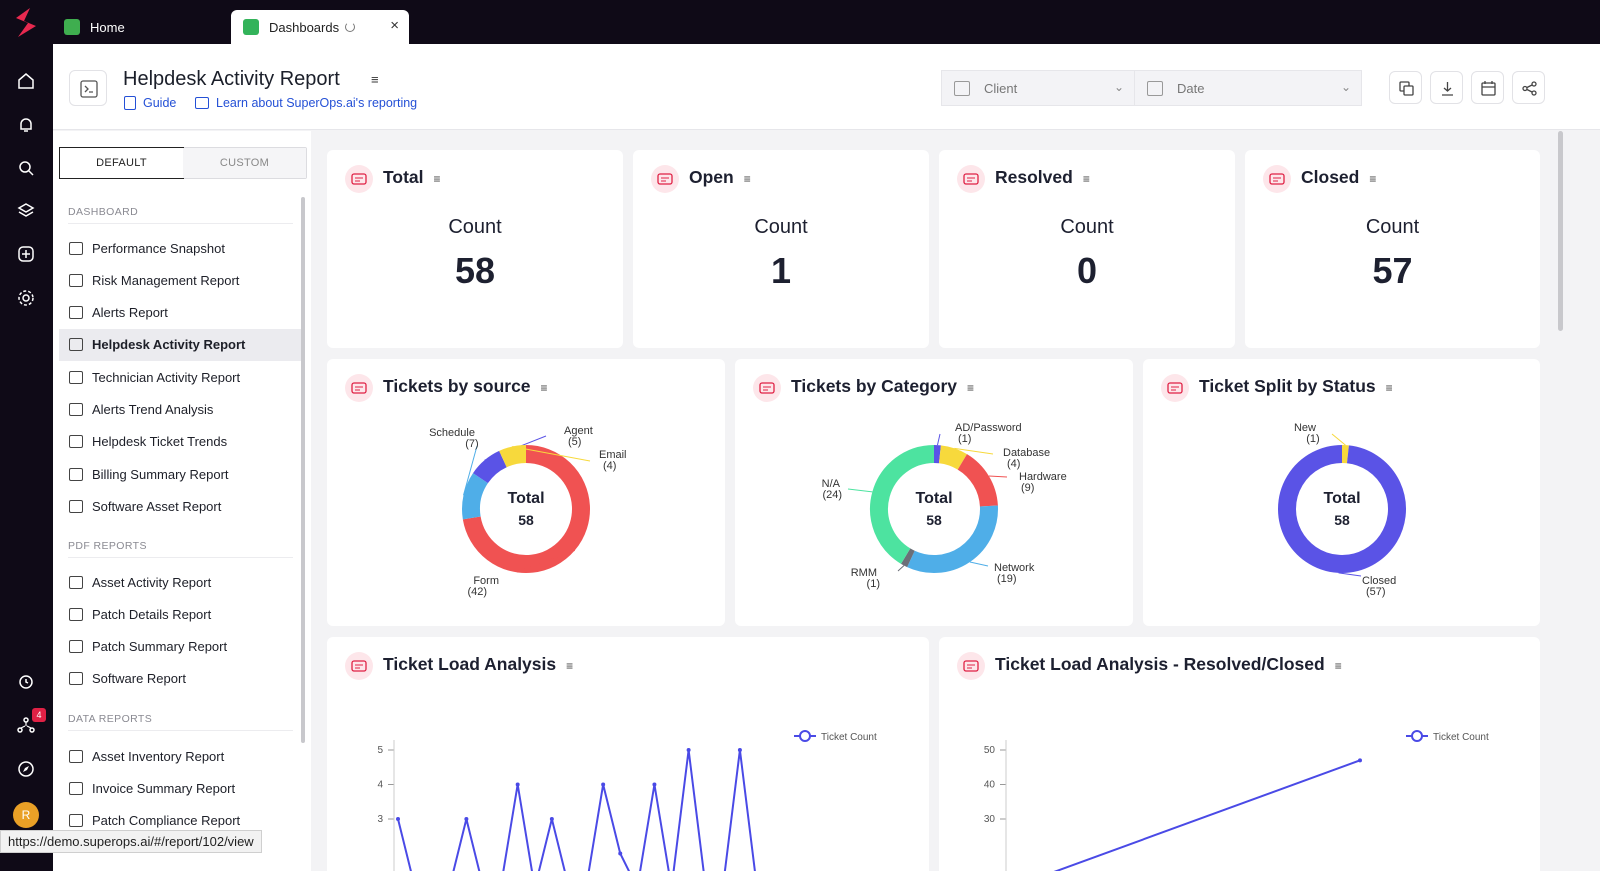 The height and width of the screenshot is (871, 1600). Describe the element at coordinates (72, 27) in the screenshot. I see `home-icon` at that location.